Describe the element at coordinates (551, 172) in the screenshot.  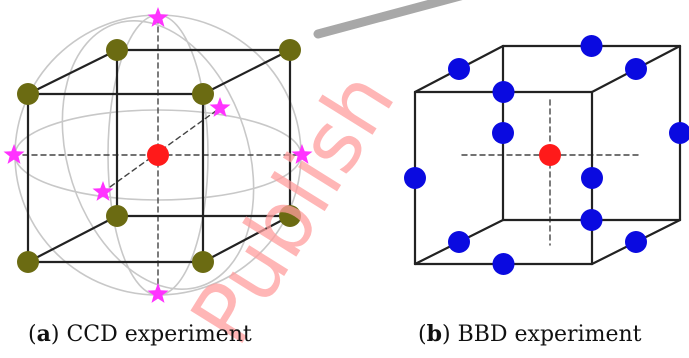
I see `bbd-axes` at that location.